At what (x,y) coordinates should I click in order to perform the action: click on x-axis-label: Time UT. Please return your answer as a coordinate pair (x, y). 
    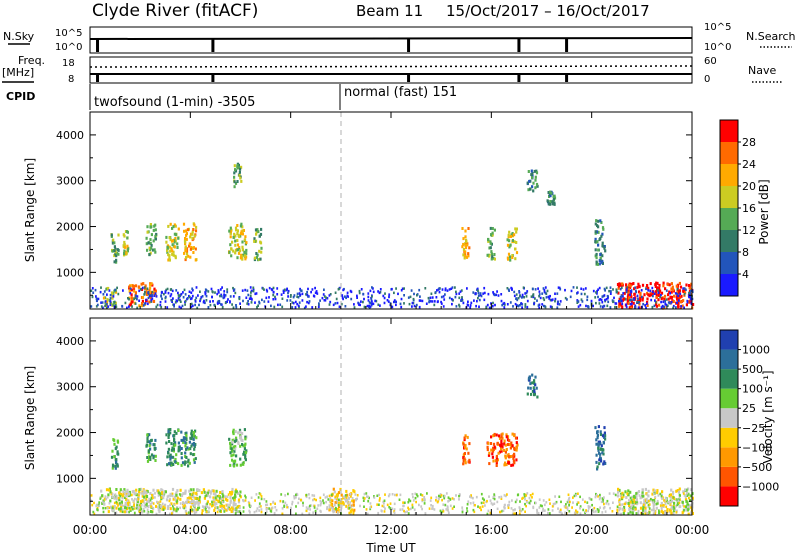
    Looking at the image, I should click on (390, 547).